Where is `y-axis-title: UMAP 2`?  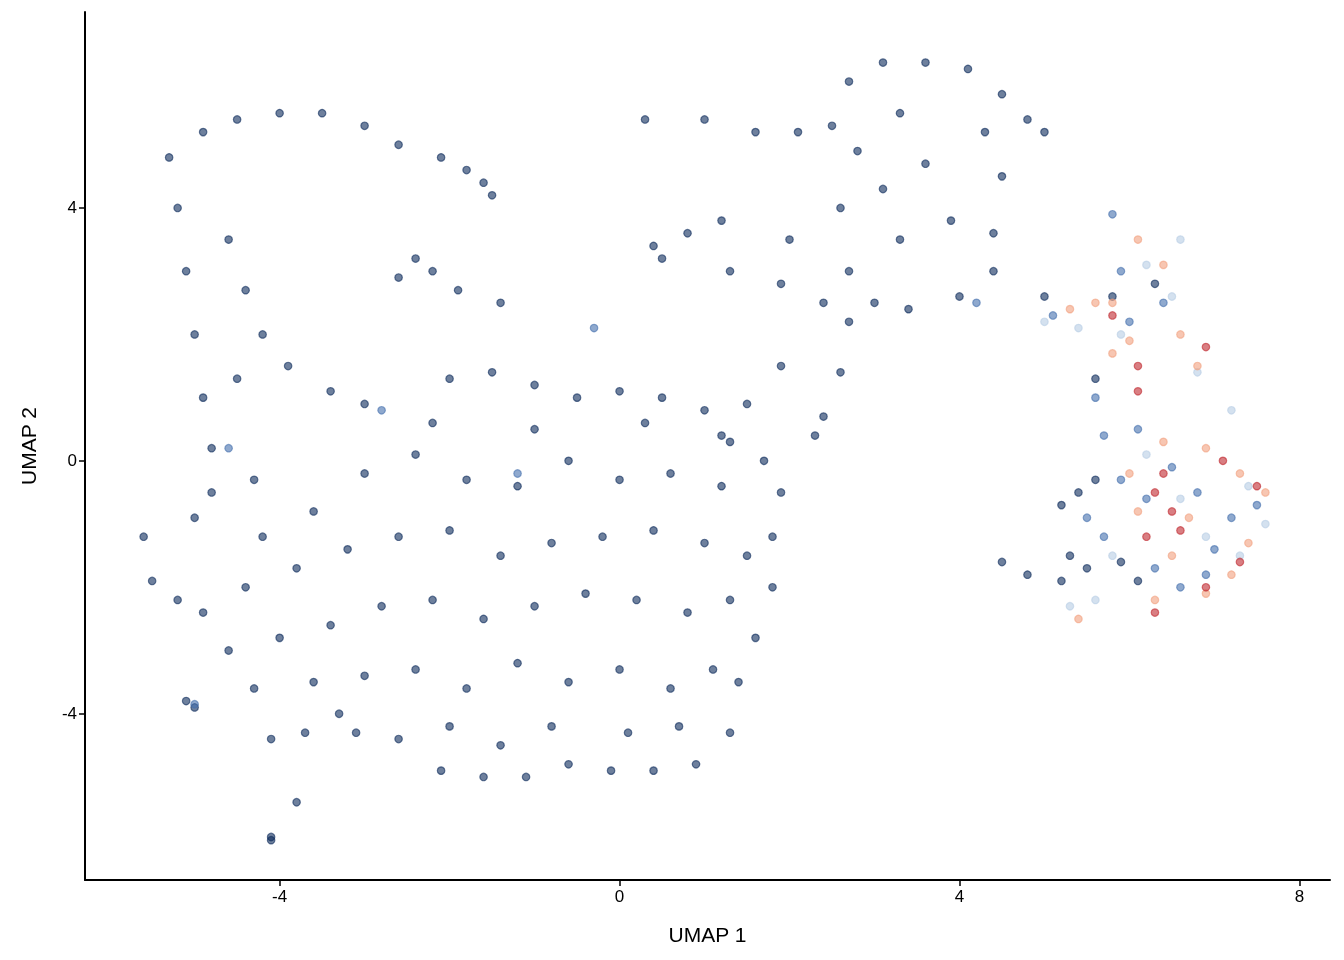 y-axis-title: UMAP 2 is located at coordinates (28, 446).